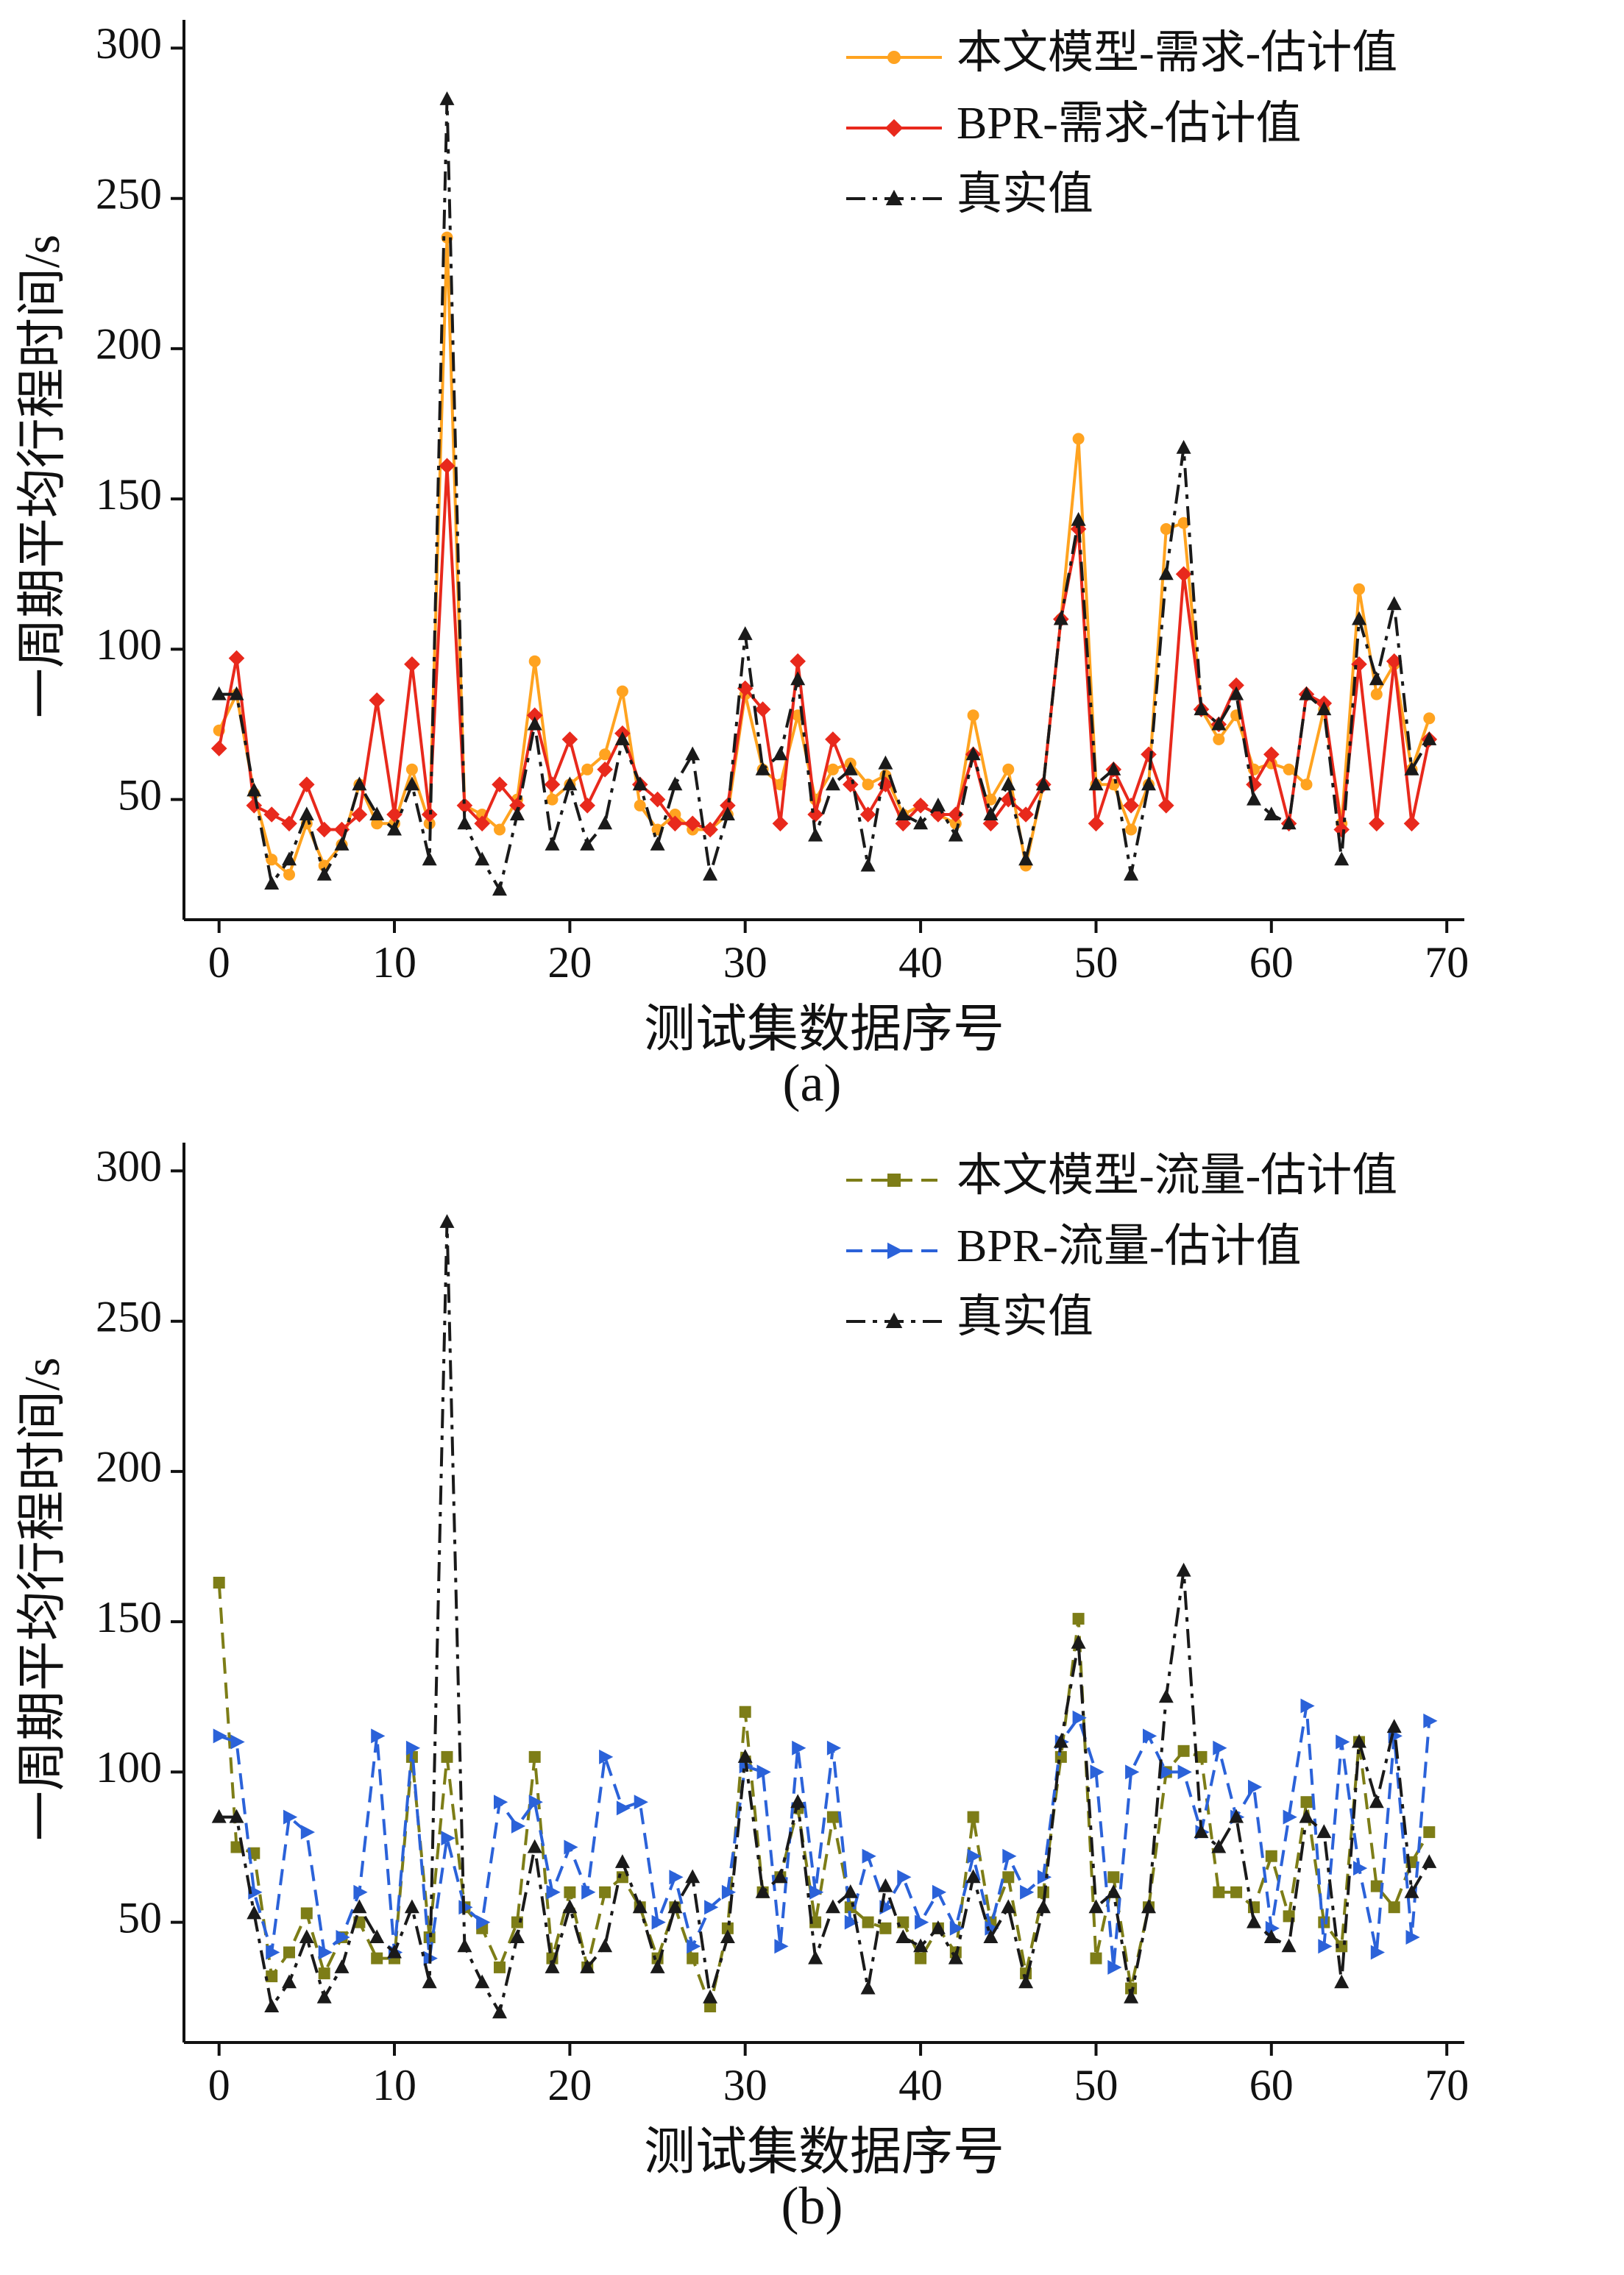 The width and height of the screenshot is (1624, 2275). Describe the element at coordinates (812, 2205) in the screenshot. I see `caption-b: (b)` at that location.